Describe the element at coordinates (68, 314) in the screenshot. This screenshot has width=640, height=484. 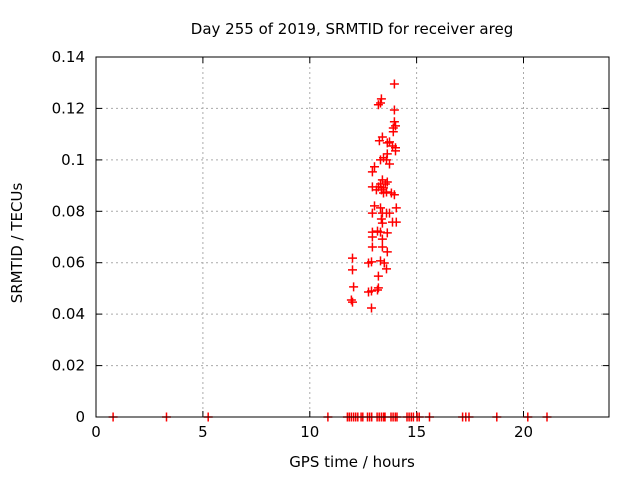
I see `y-tick-label: 0.04` at that location.